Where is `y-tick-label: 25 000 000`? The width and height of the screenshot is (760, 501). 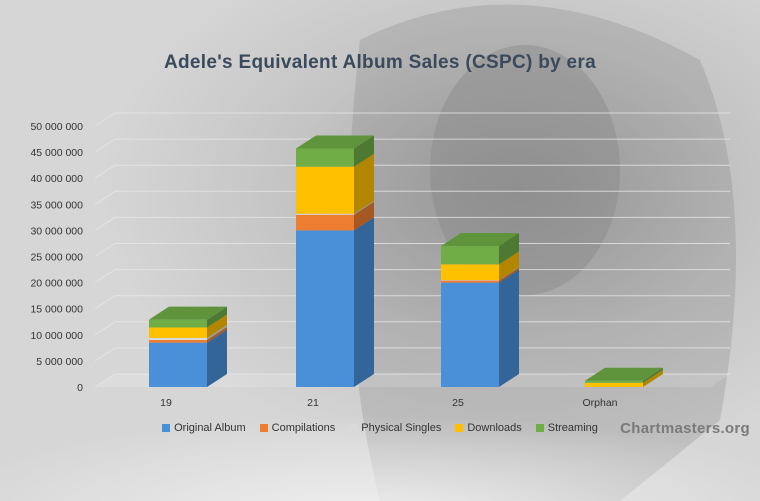 y-tick-label: 25 000 000 is located at coordinates (56, 258).